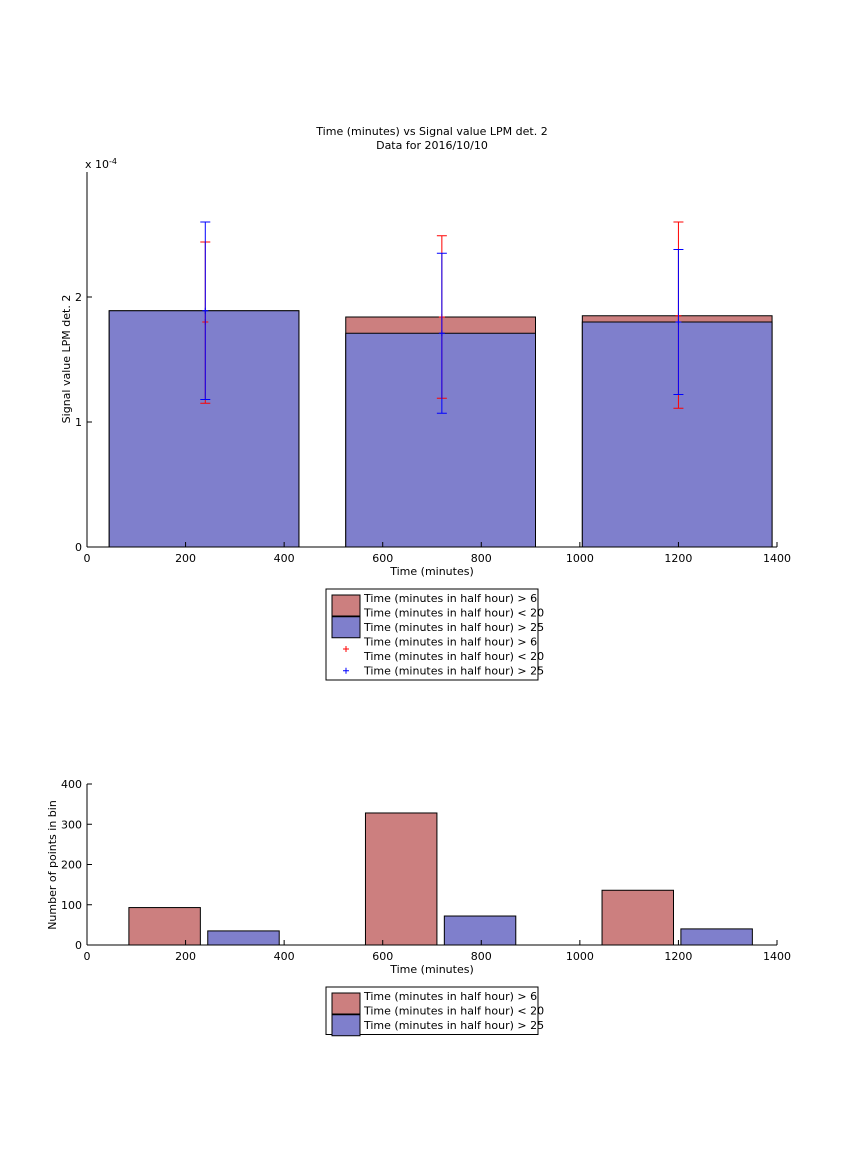 This screenshot has width=864, height=1152. I want to click on errorbars-group, so click(442, 317).